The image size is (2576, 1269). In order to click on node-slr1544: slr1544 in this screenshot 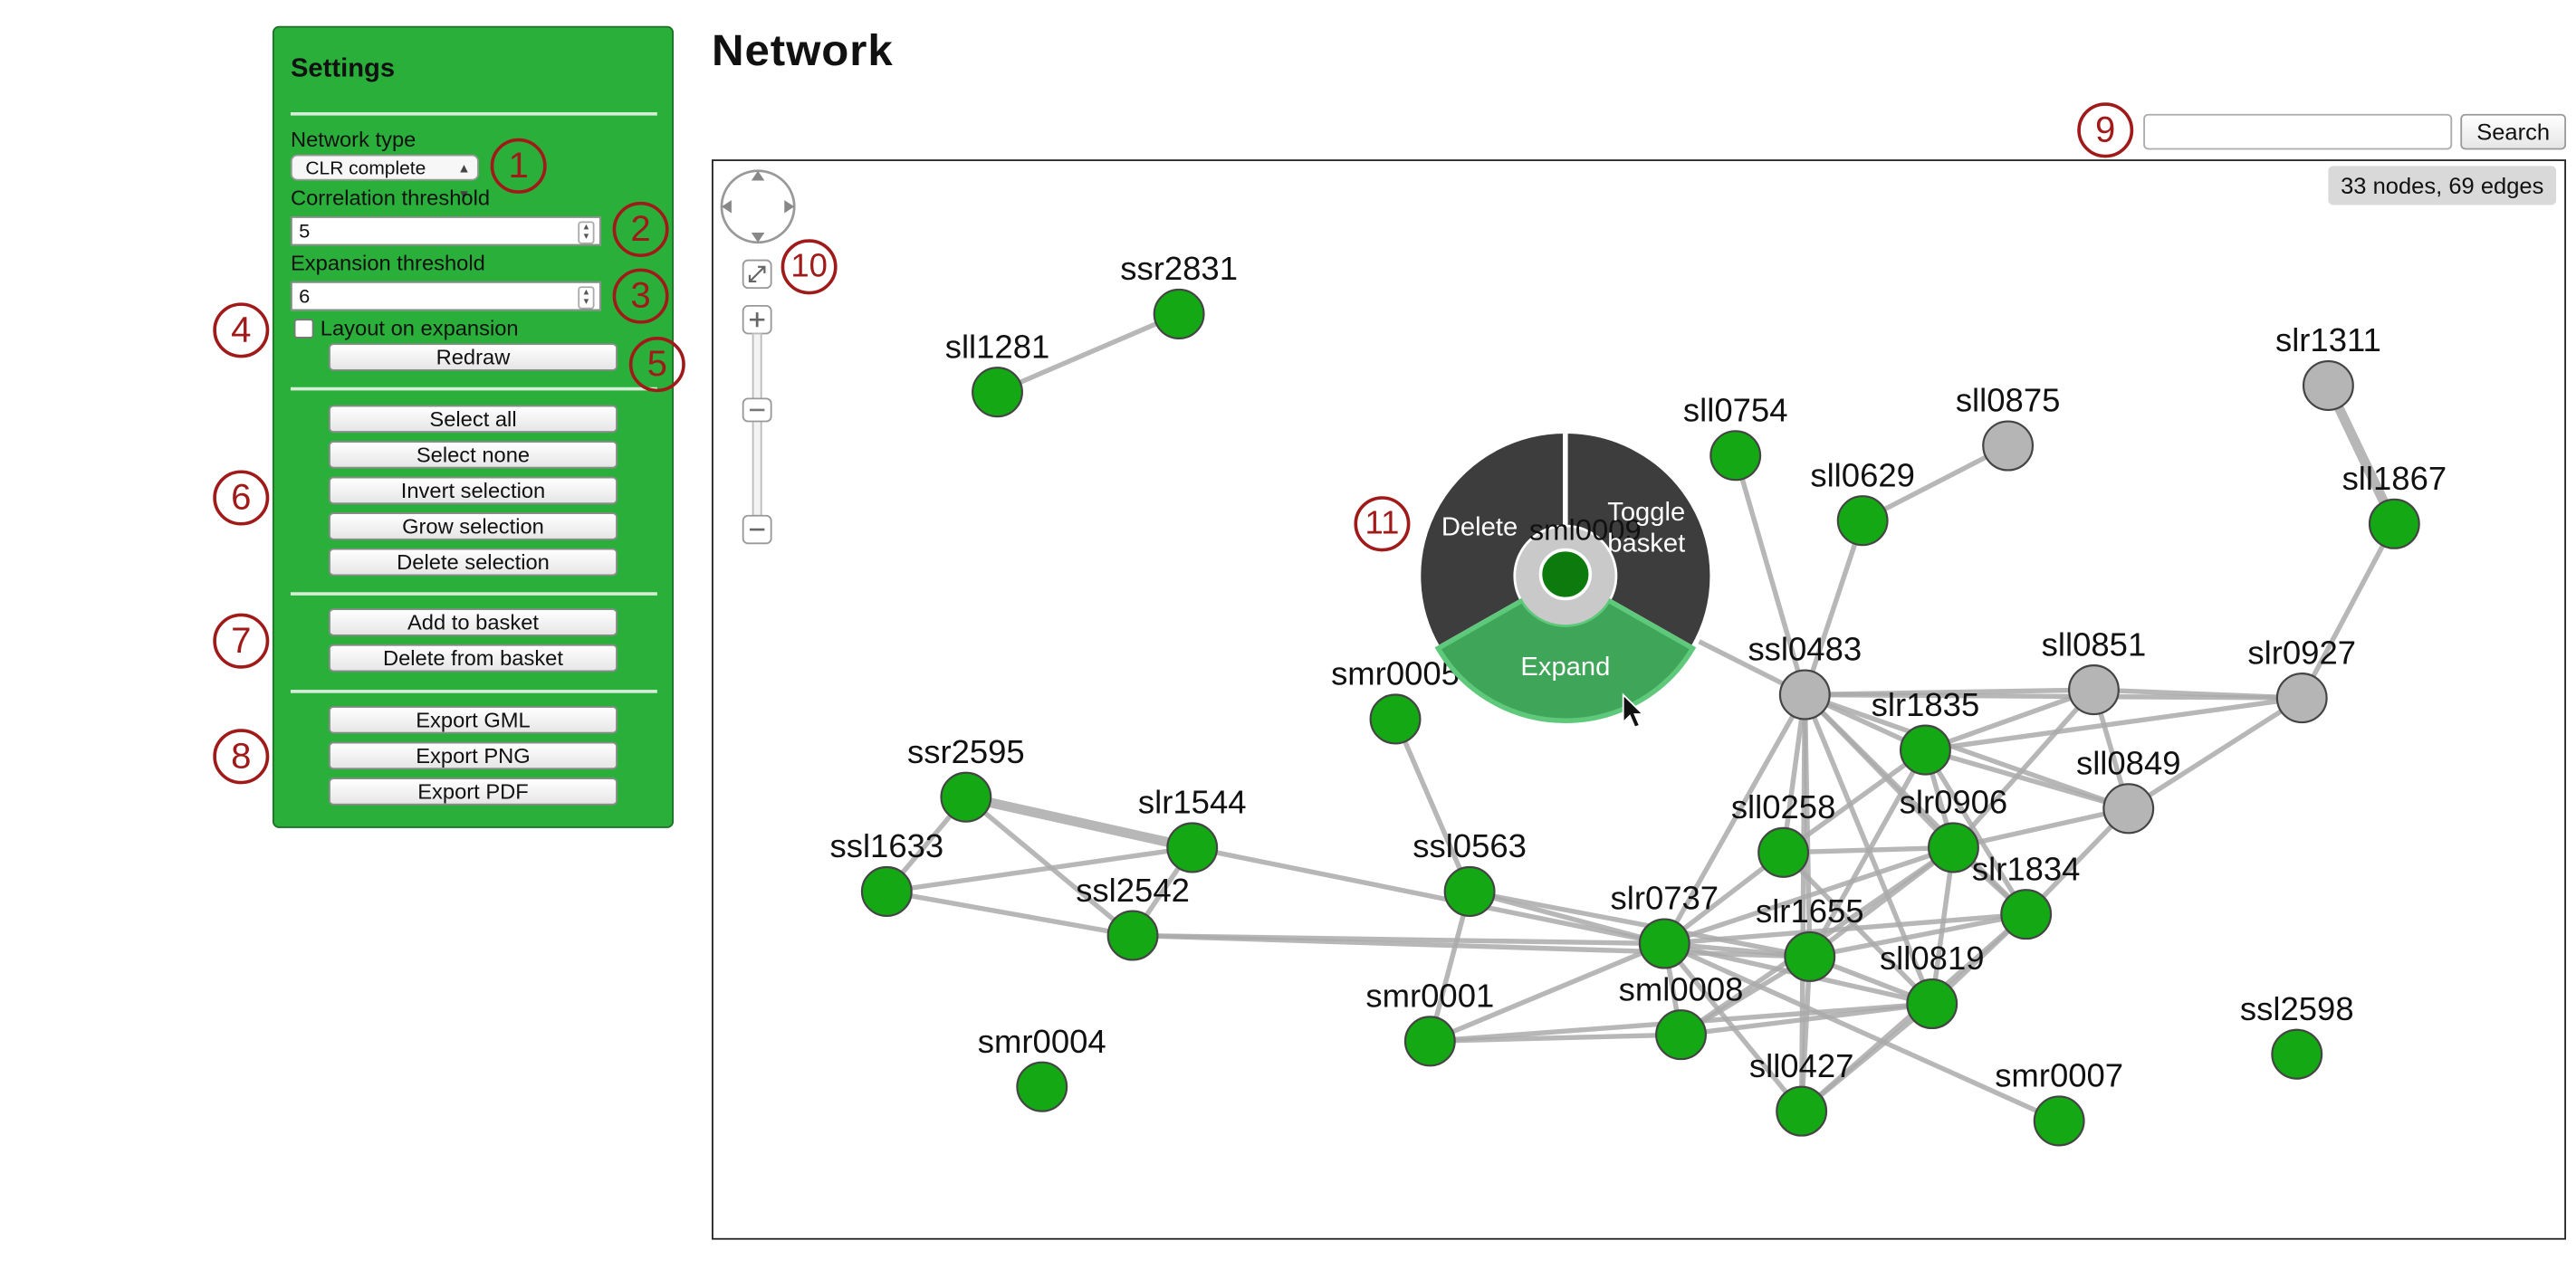, I will do `click(1192, 829)`.